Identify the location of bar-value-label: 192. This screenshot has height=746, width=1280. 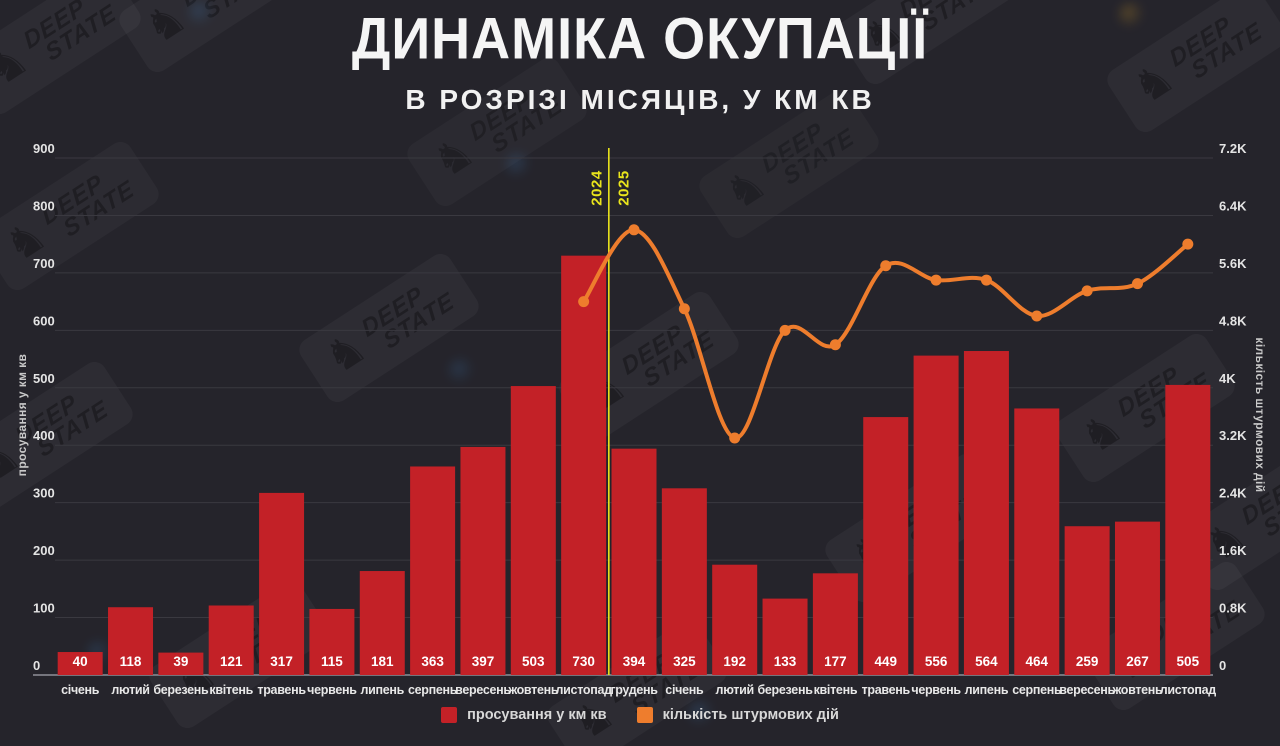
(734, 661).